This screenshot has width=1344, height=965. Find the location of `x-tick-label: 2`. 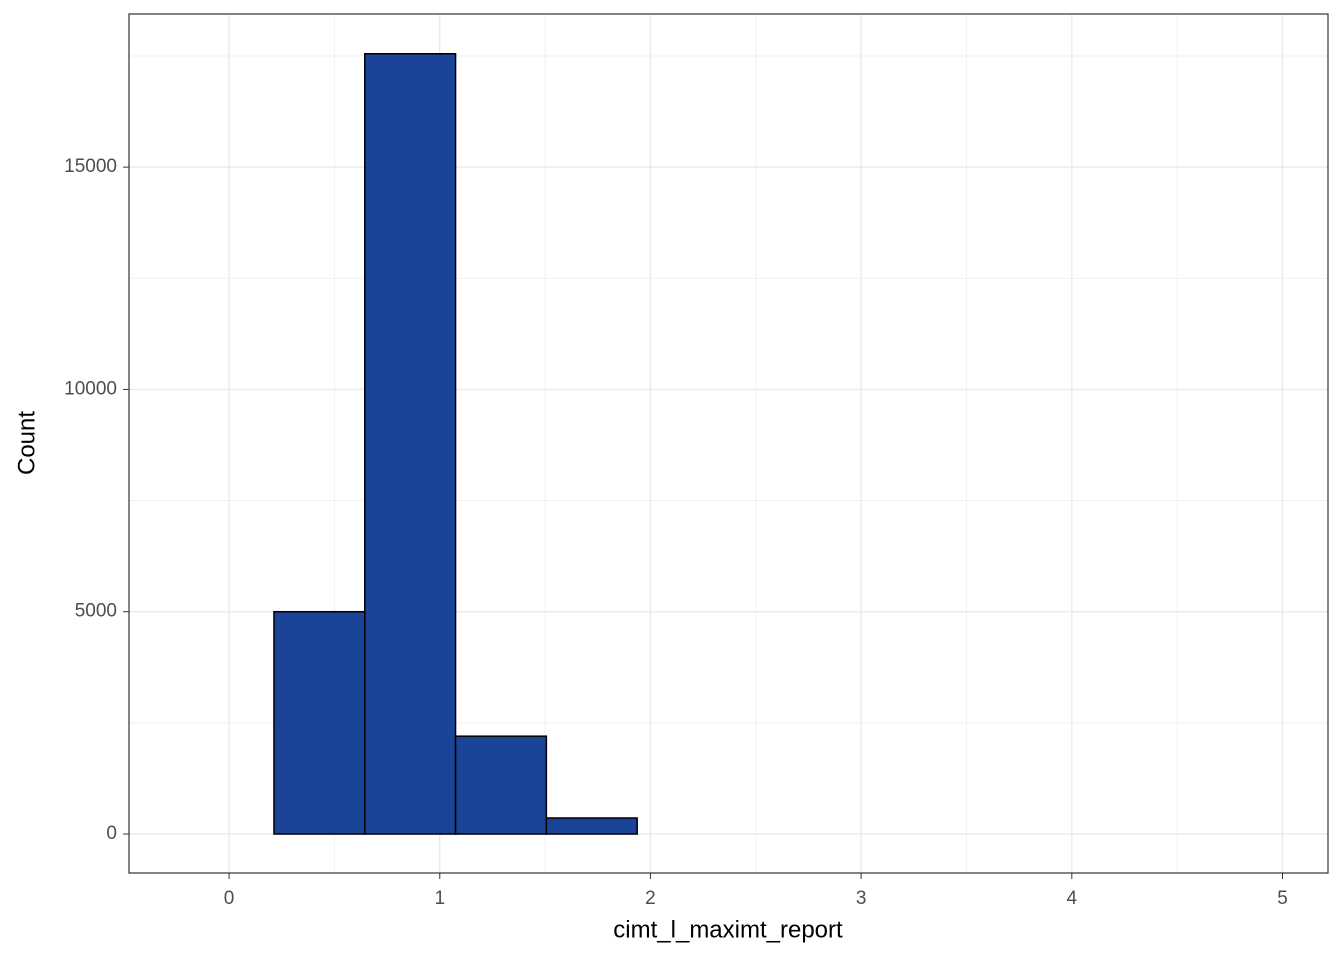

x-tick-label: 2 is located at coordinates (650, 898).